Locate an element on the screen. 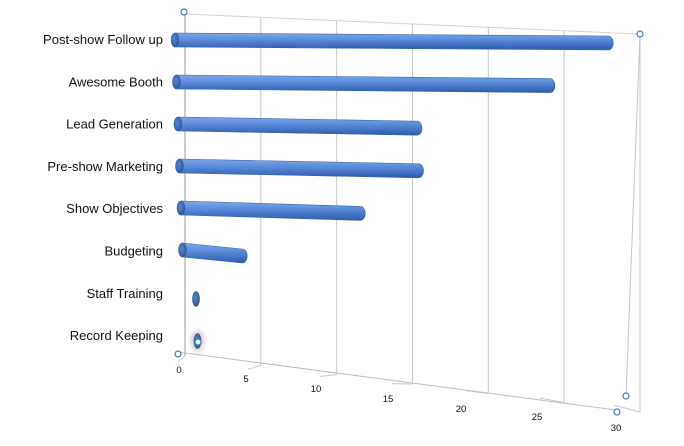 This screenshot has width=684, height=446. category-label: Staff Training is located at coordinates (125, 293).